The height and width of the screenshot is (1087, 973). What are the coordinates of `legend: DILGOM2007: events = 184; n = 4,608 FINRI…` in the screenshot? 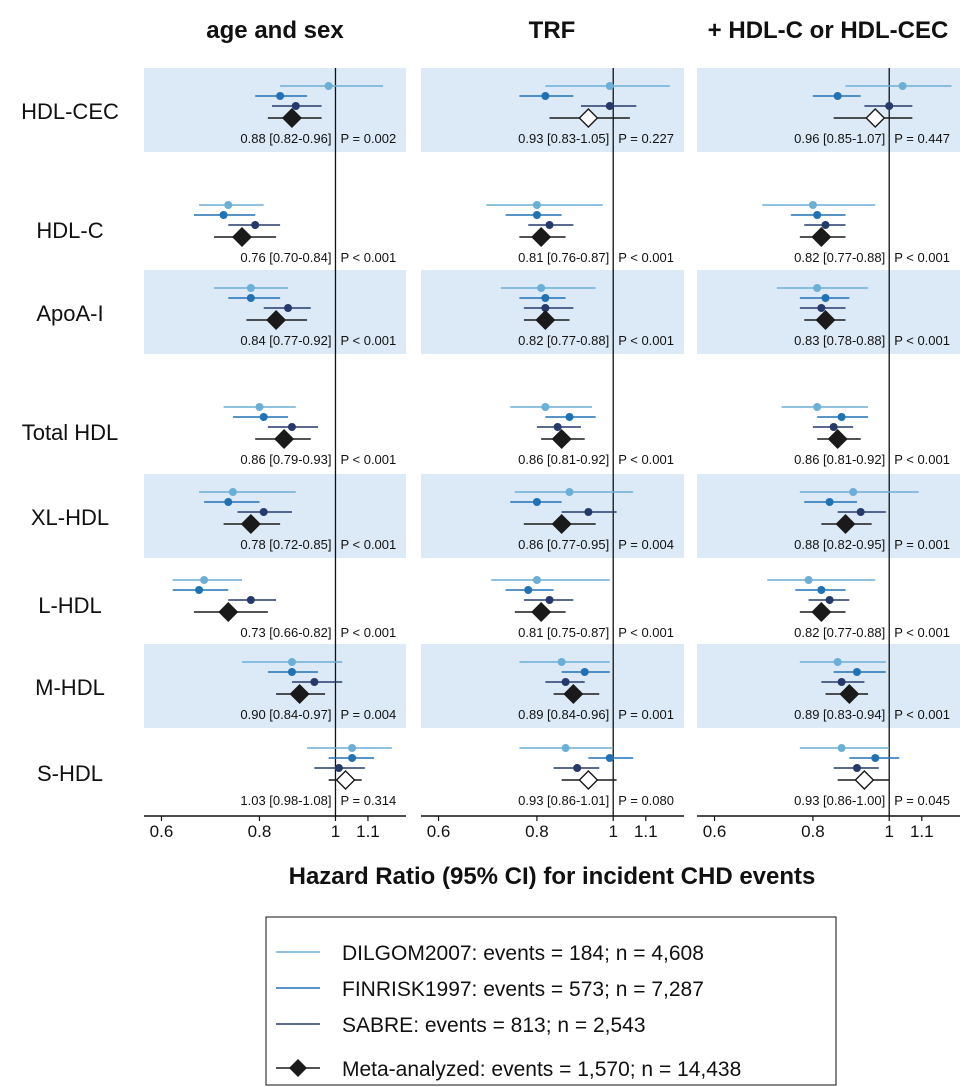 It's located at (551, 1001).